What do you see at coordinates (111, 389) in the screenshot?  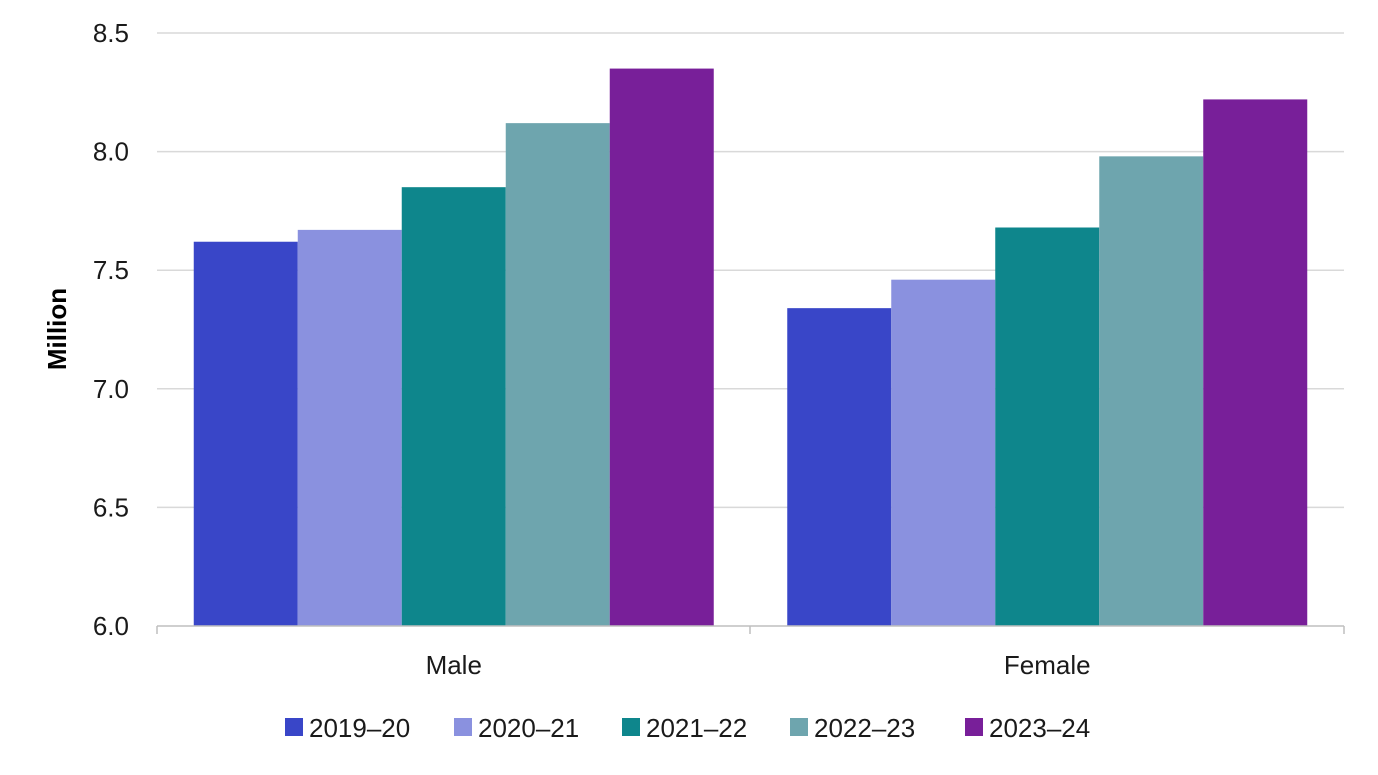 I see `y-tick-label: 7.0` at bounding box center [111, 389].